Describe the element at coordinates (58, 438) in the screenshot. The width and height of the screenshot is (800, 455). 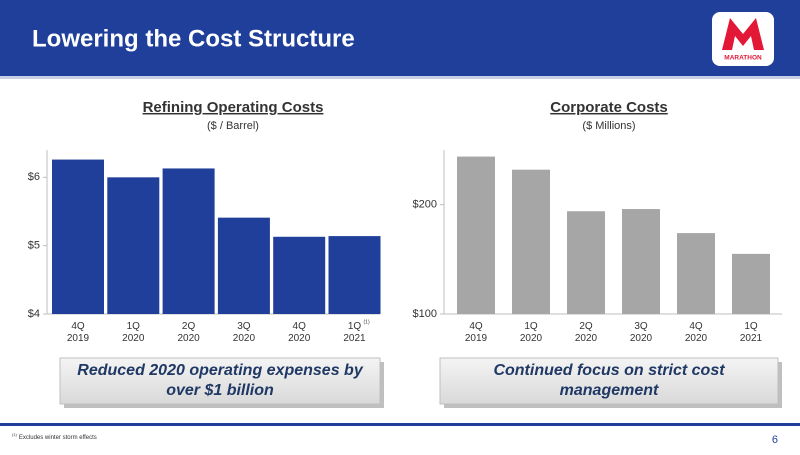
I see `footnote-text: Excludes winter storm effects` at that location.